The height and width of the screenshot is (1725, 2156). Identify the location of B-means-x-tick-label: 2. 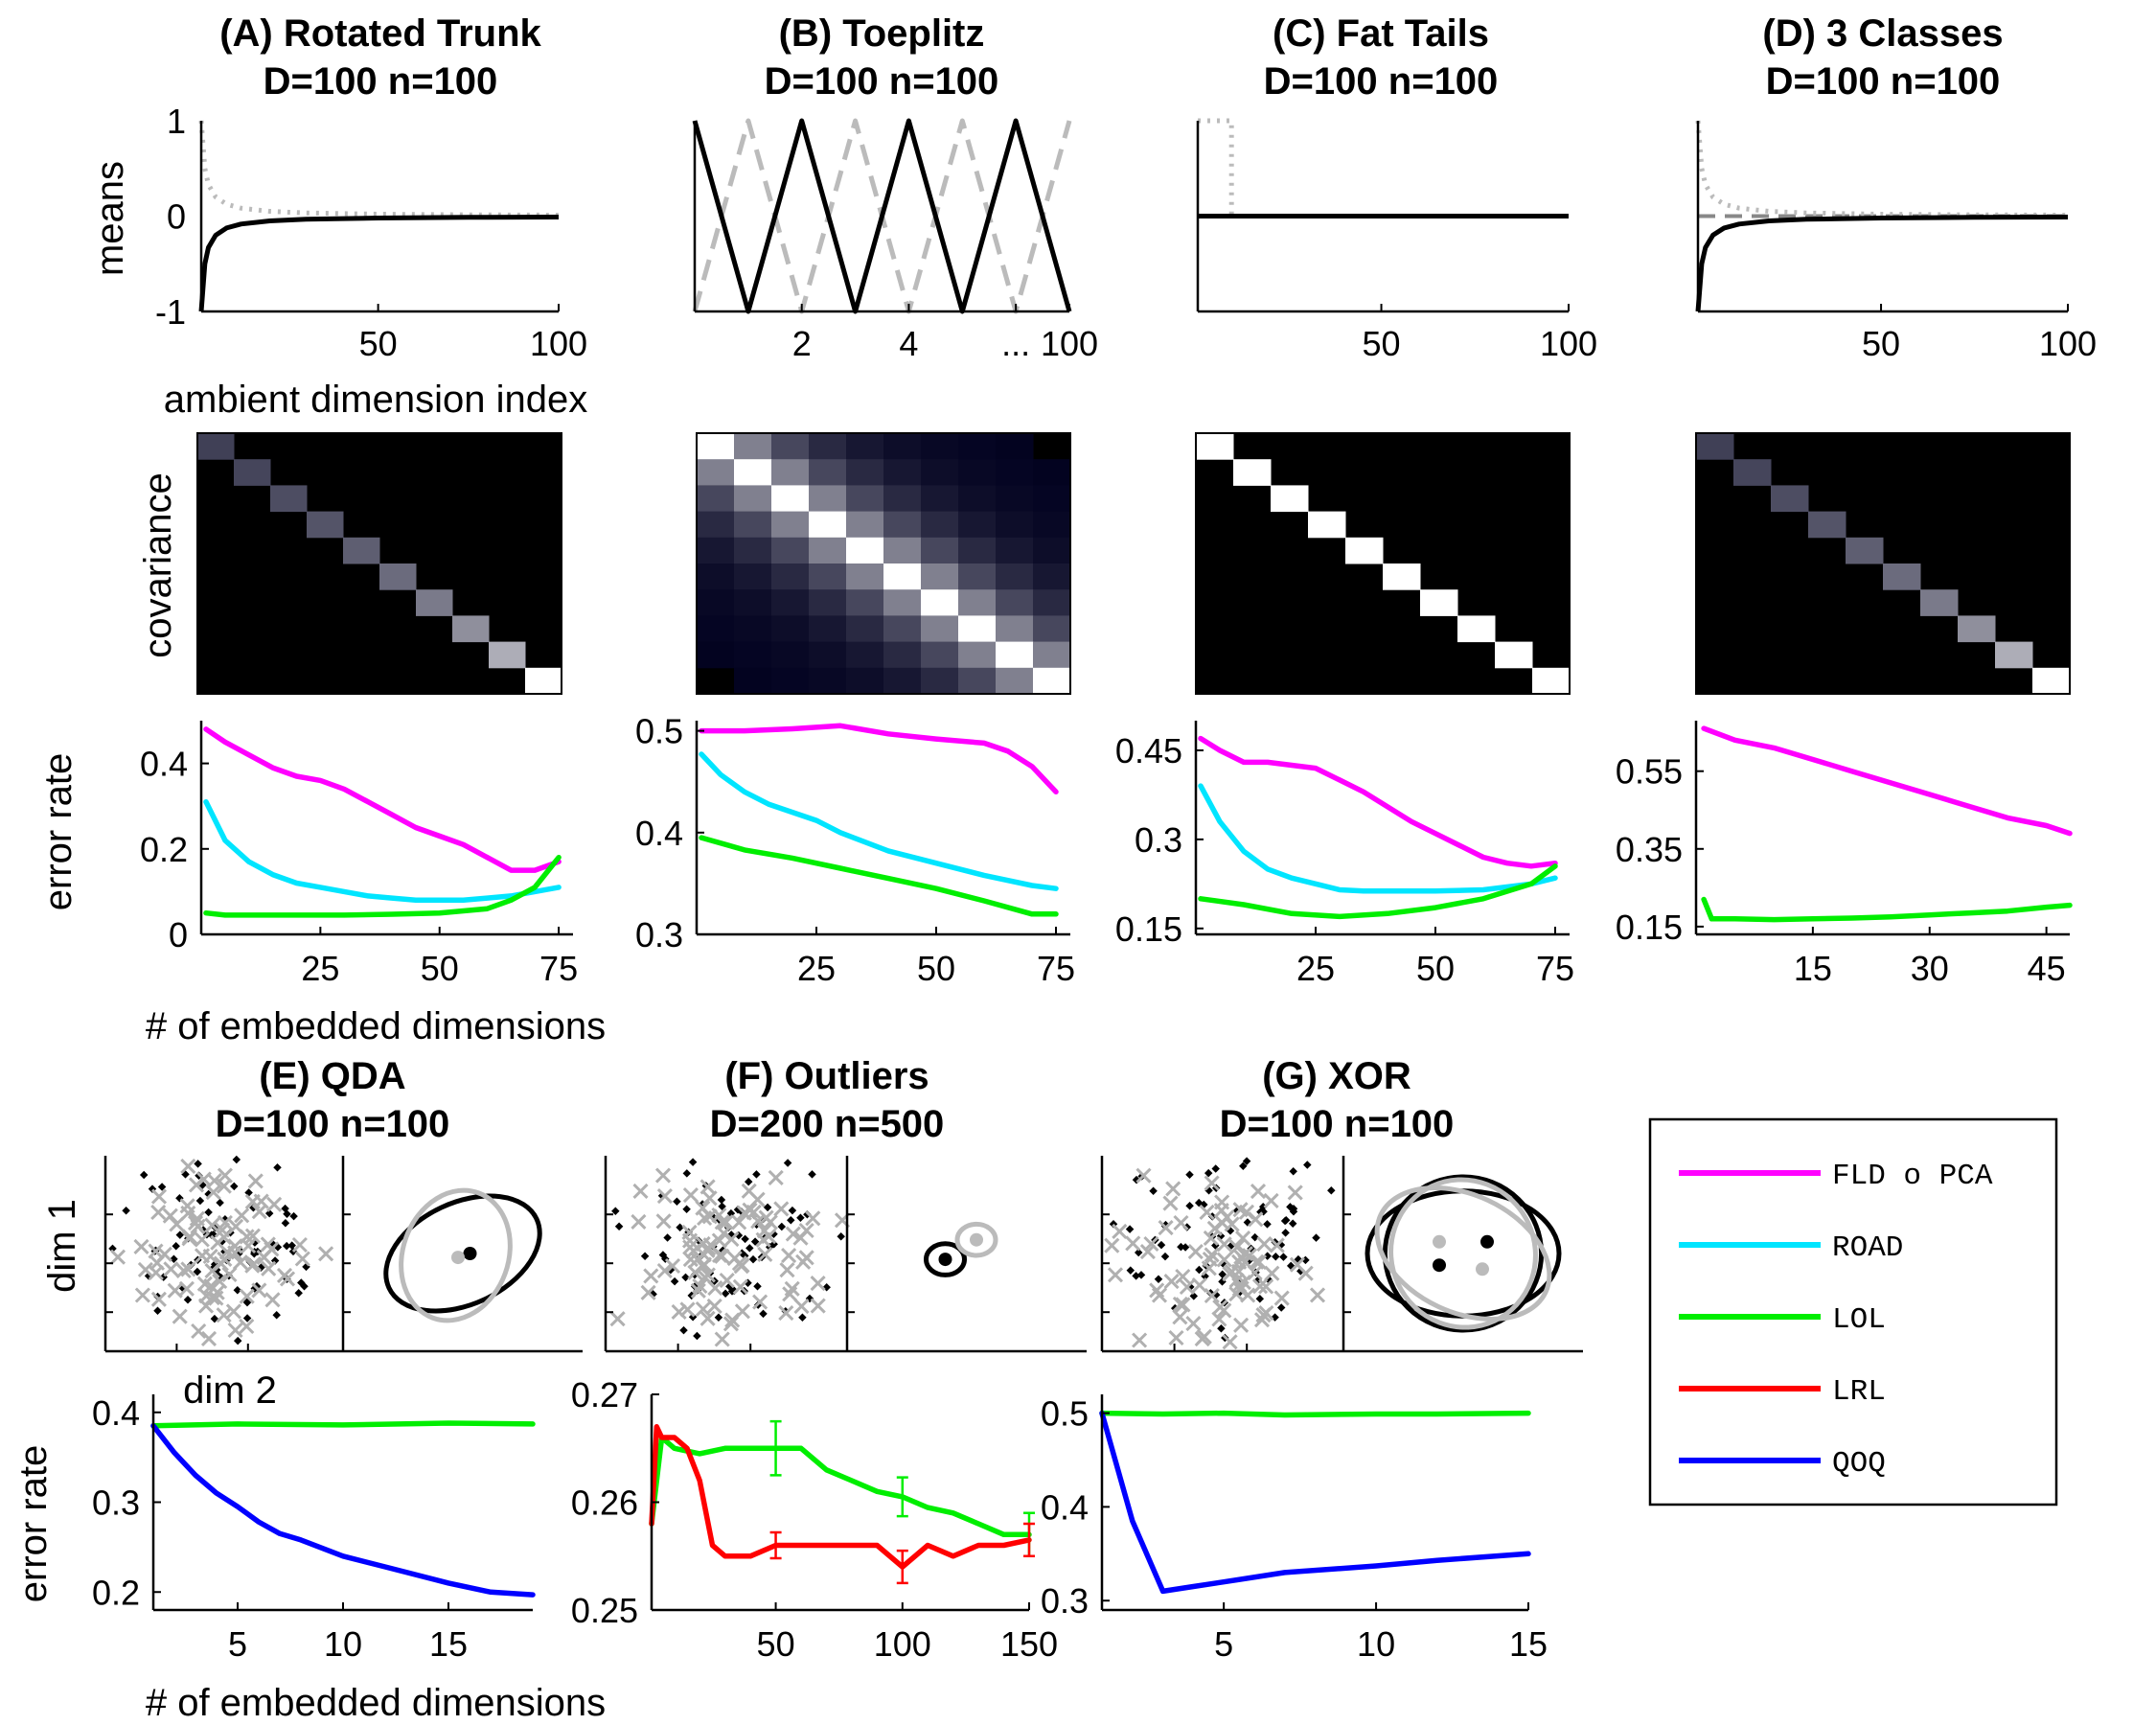
(802, 343).